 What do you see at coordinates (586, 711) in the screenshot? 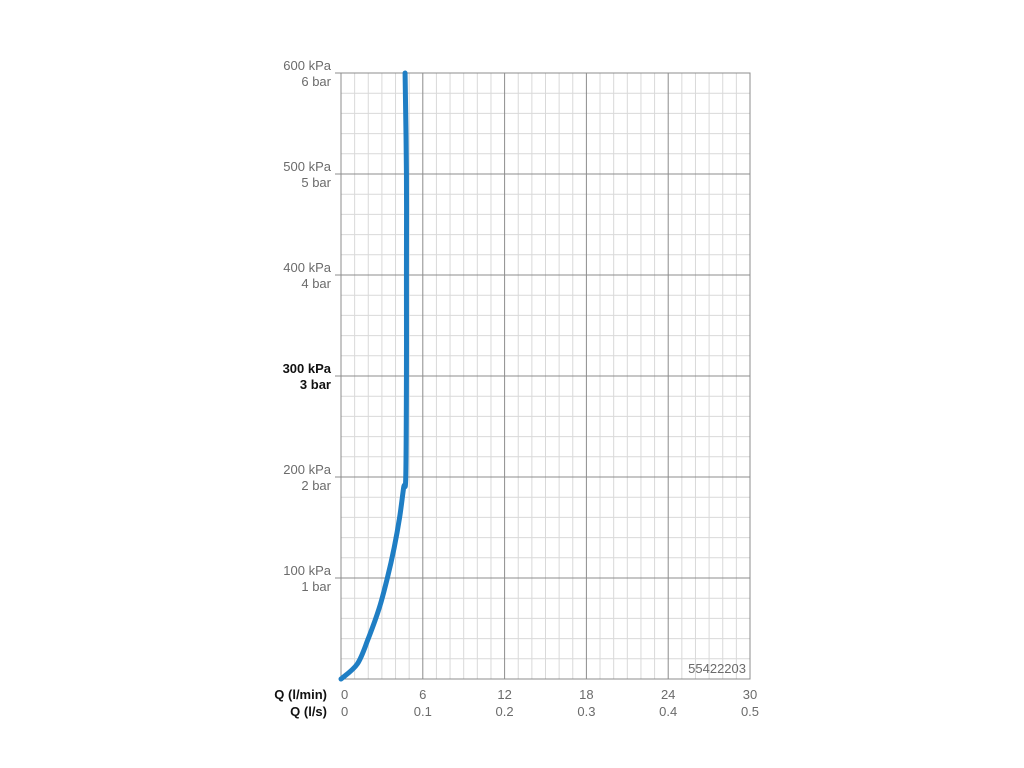
I see `x-tick-label: 0.3` at bounding box center [586, 711].